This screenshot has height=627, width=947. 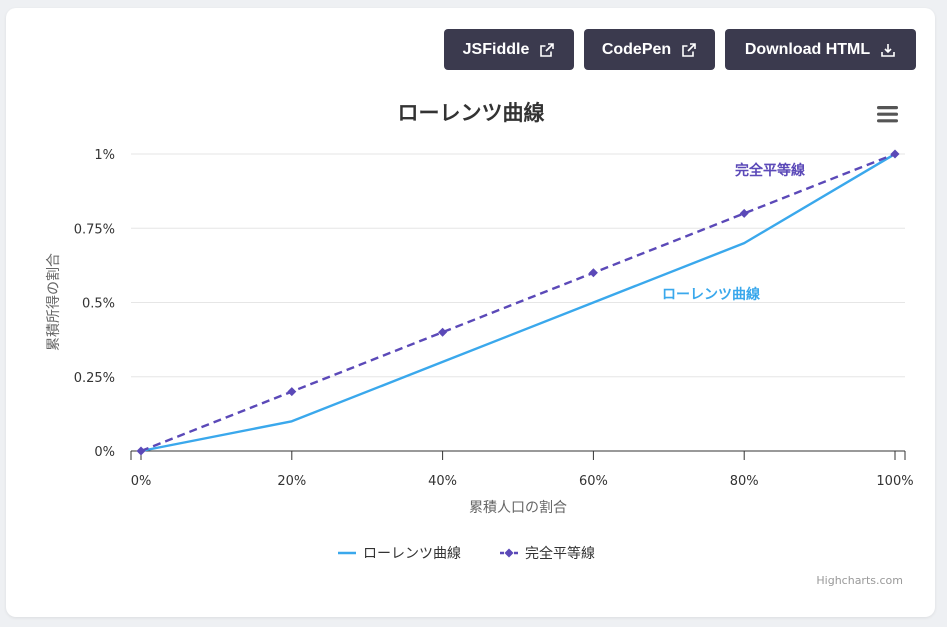 I want to click on y-tick-label: 1%, so click(x=104, y=155).